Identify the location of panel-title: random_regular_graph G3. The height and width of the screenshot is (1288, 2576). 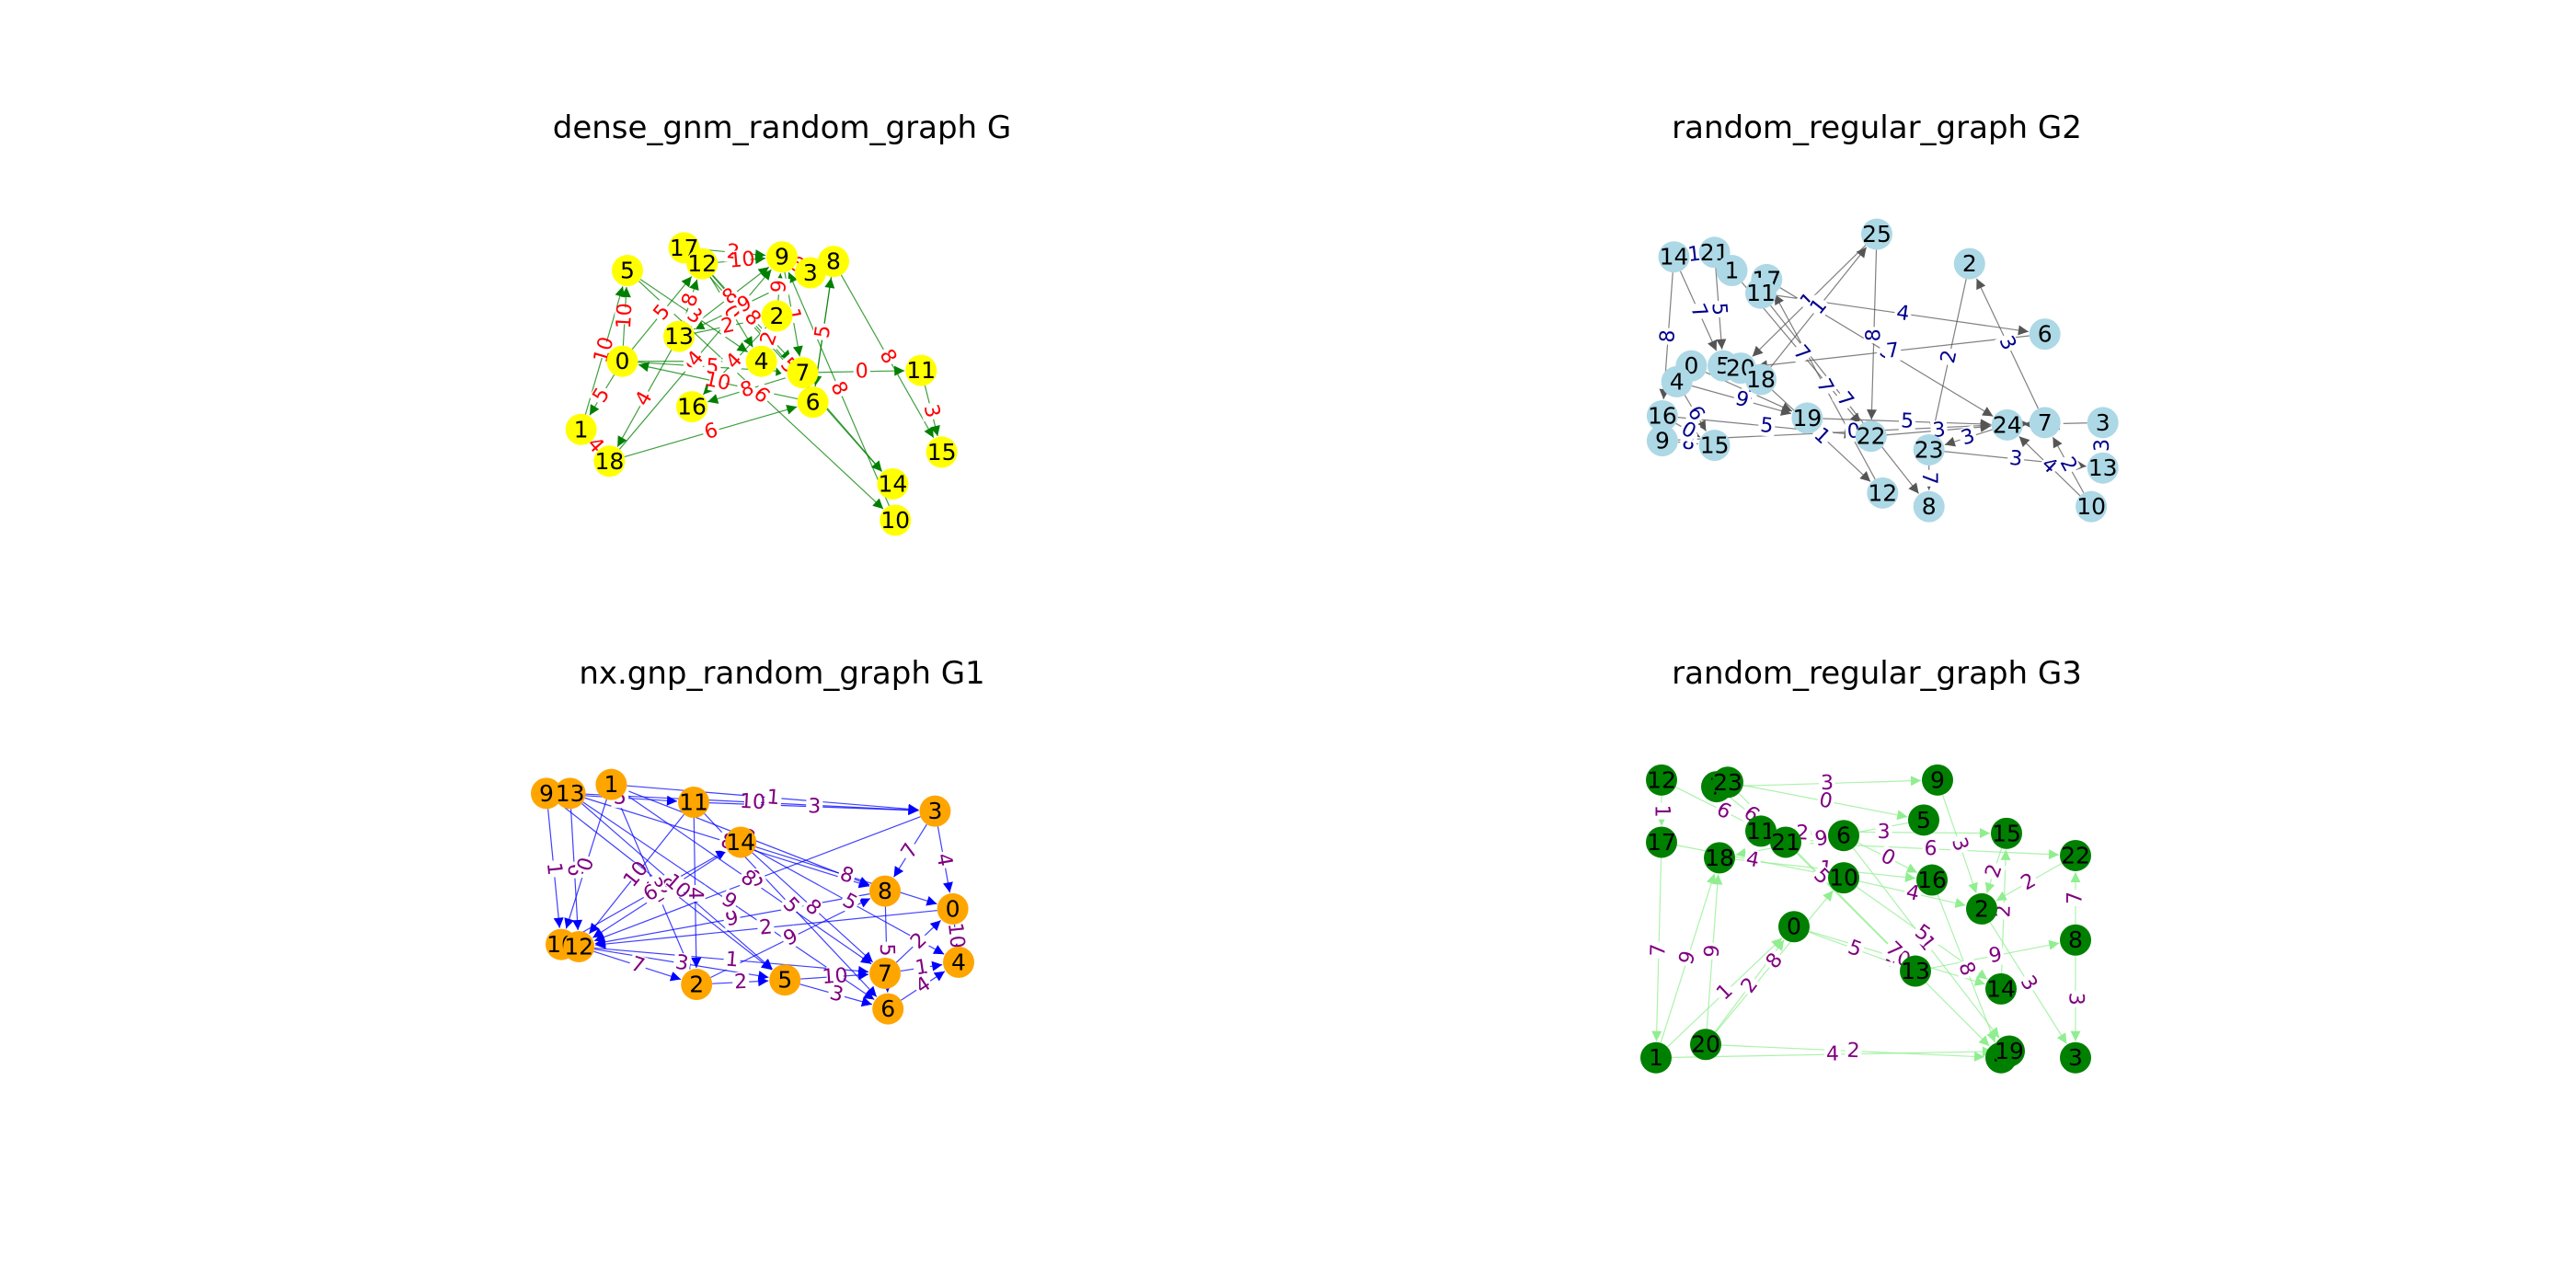
(1877, 673).